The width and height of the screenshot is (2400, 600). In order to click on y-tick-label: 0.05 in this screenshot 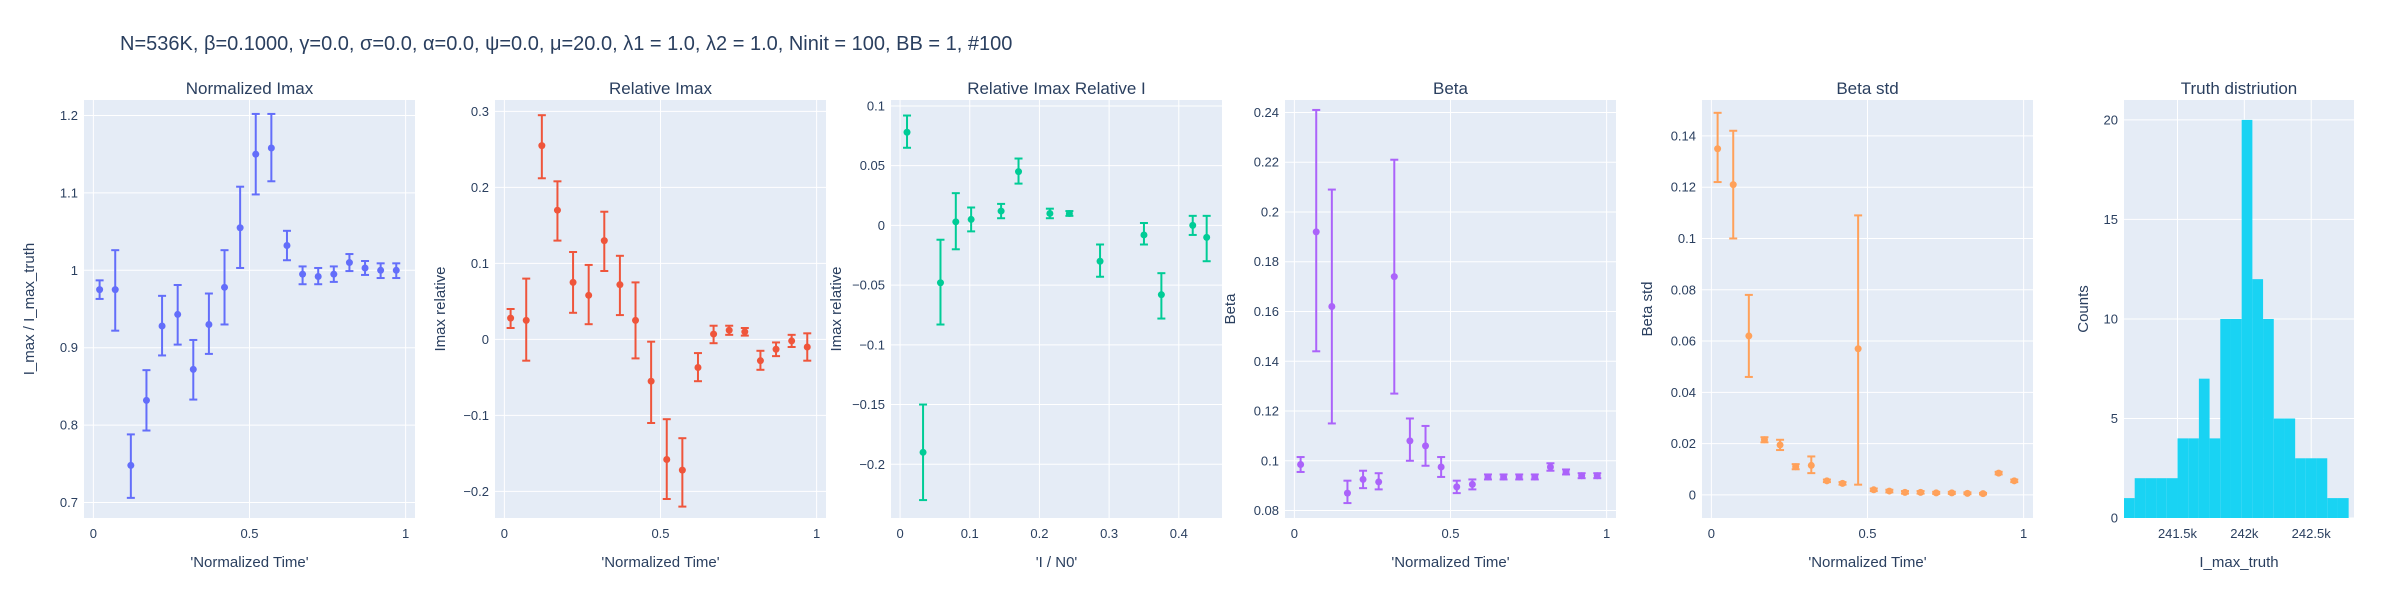, I will do `click(872, 165)`.